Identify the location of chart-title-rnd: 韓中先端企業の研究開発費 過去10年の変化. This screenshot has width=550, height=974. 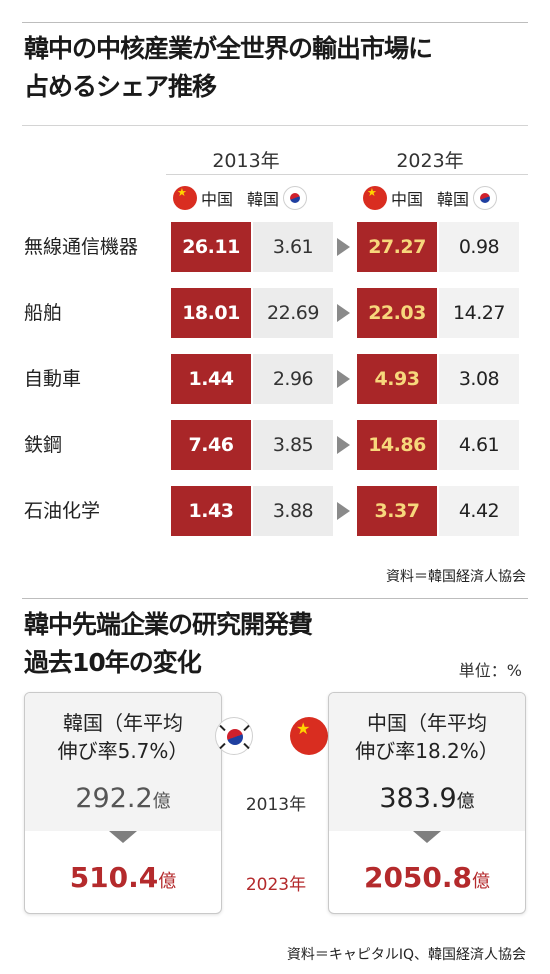
(168, 644).